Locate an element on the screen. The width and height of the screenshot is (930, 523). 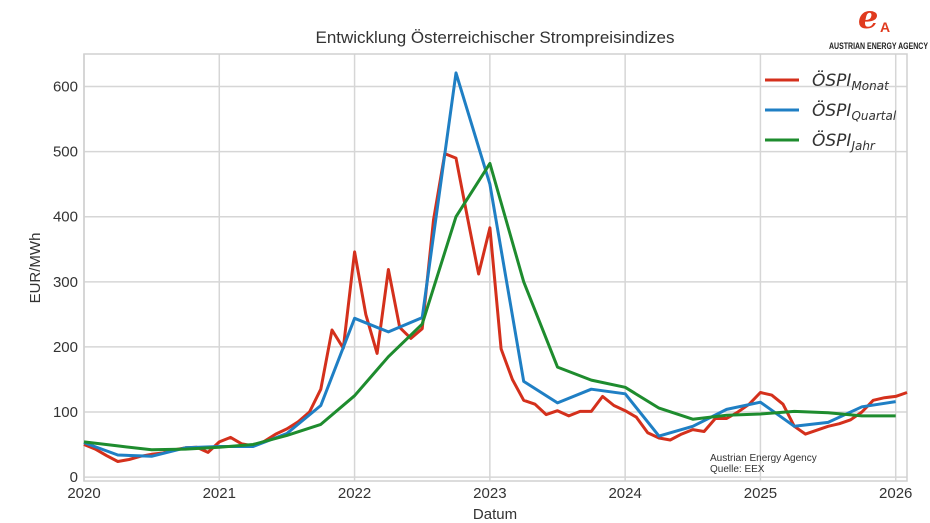
legend-label-monat: ÖSPIMonat is located at coordinates (851, 81).